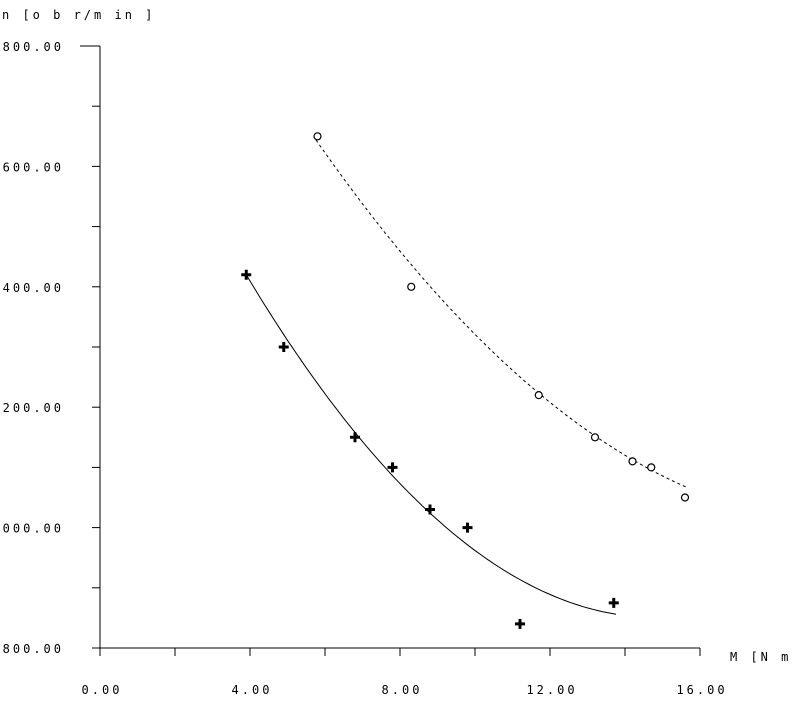  I want to click on y-tick-label: 800.00, so click(33, 649).